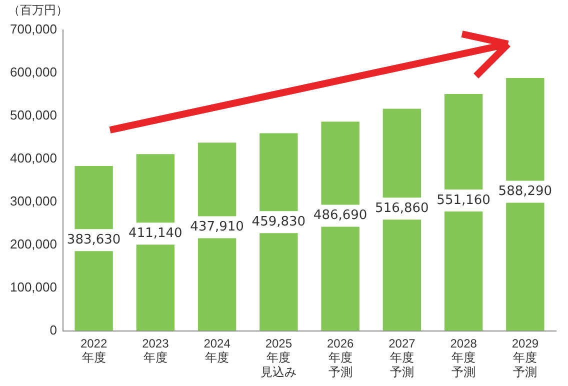  What do you see at coordinates (402, 208) in the screenshot?
I see `data-label: 516,860` at bounding box center [402, 208].